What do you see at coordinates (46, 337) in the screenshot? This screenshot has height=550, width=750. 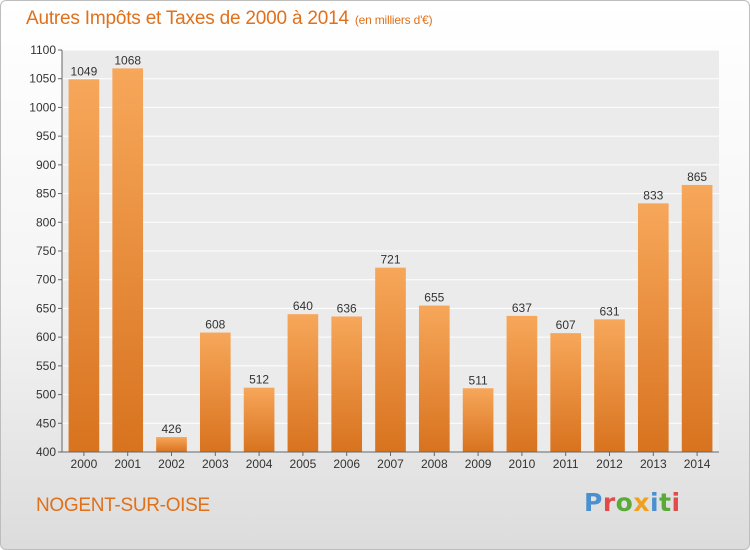 I see `y-tick-label: 600` at bounding box center [46, 337].